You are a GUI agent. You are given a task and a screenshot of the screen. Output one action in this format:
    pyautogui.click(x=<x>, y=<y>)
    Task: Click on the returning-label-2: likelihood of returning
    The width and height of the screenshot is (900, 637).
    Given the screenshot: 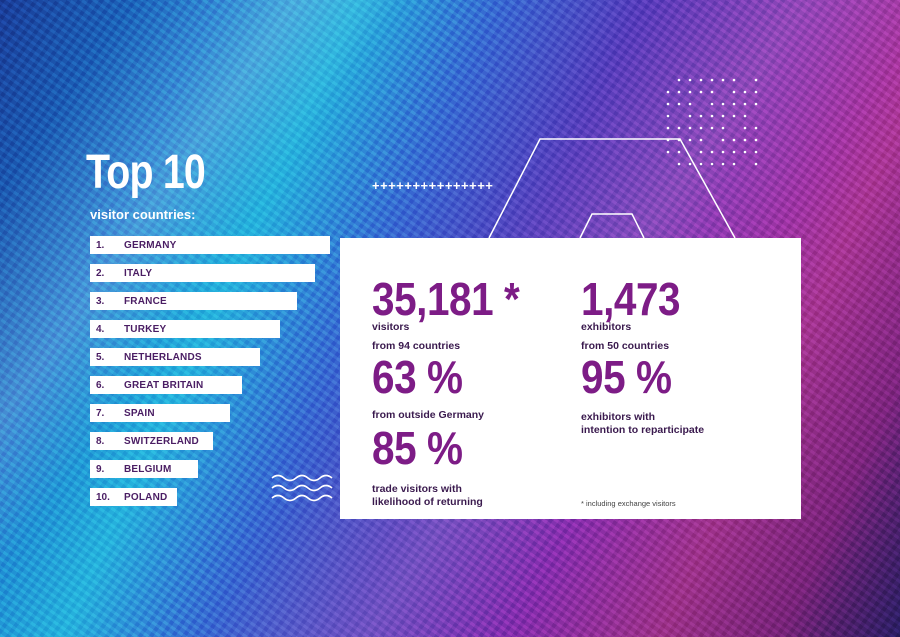 What is the action you would take?
    pyautogui.click(x=427, y=502)
    